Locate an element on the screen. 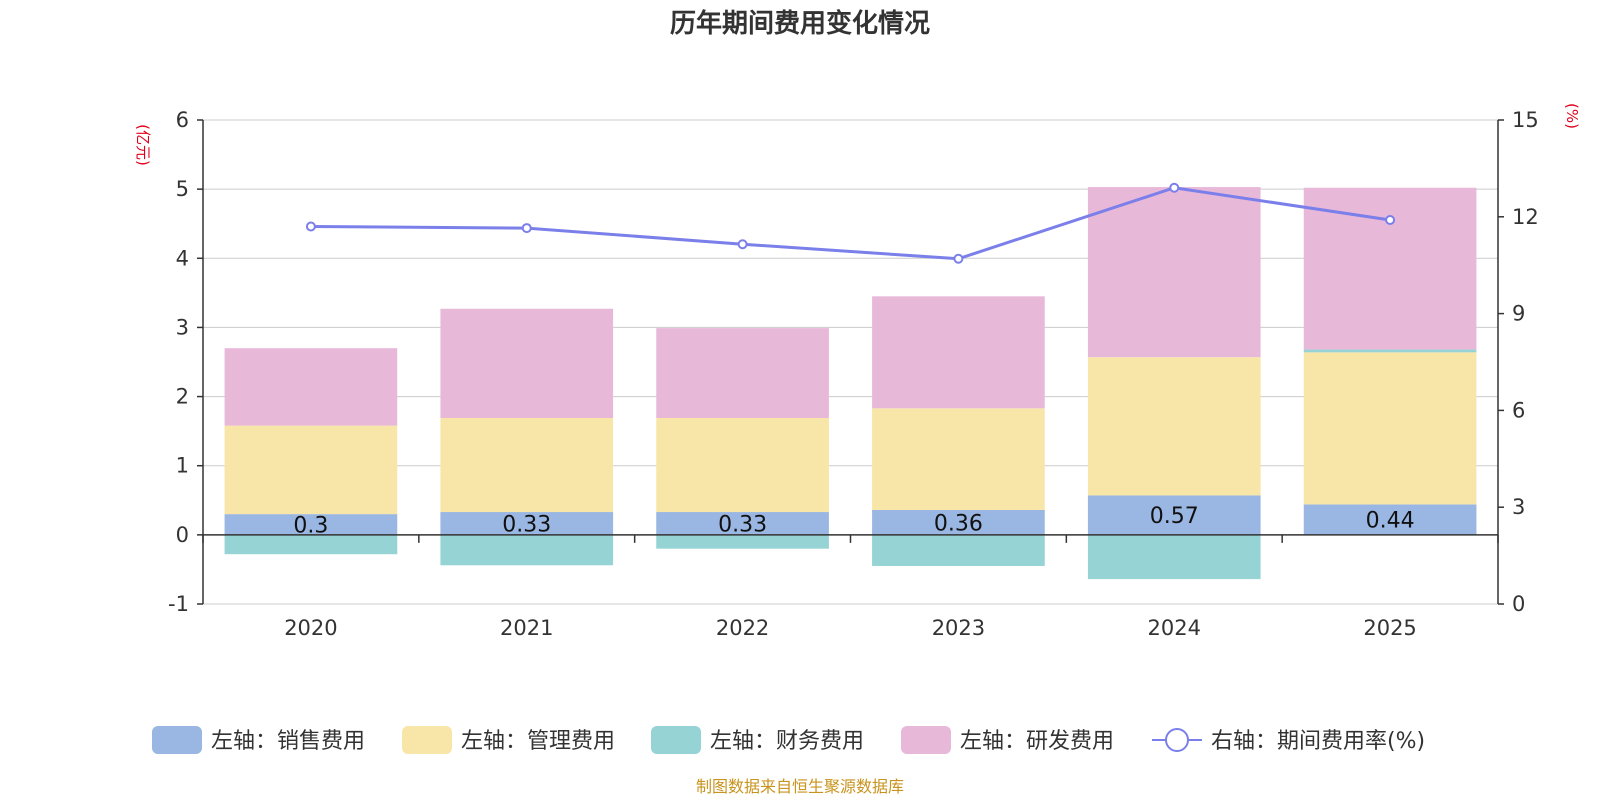 This screenshot has width=1600, height=800. x-tick-label: 2025 is located at coordinates (1389, 628).